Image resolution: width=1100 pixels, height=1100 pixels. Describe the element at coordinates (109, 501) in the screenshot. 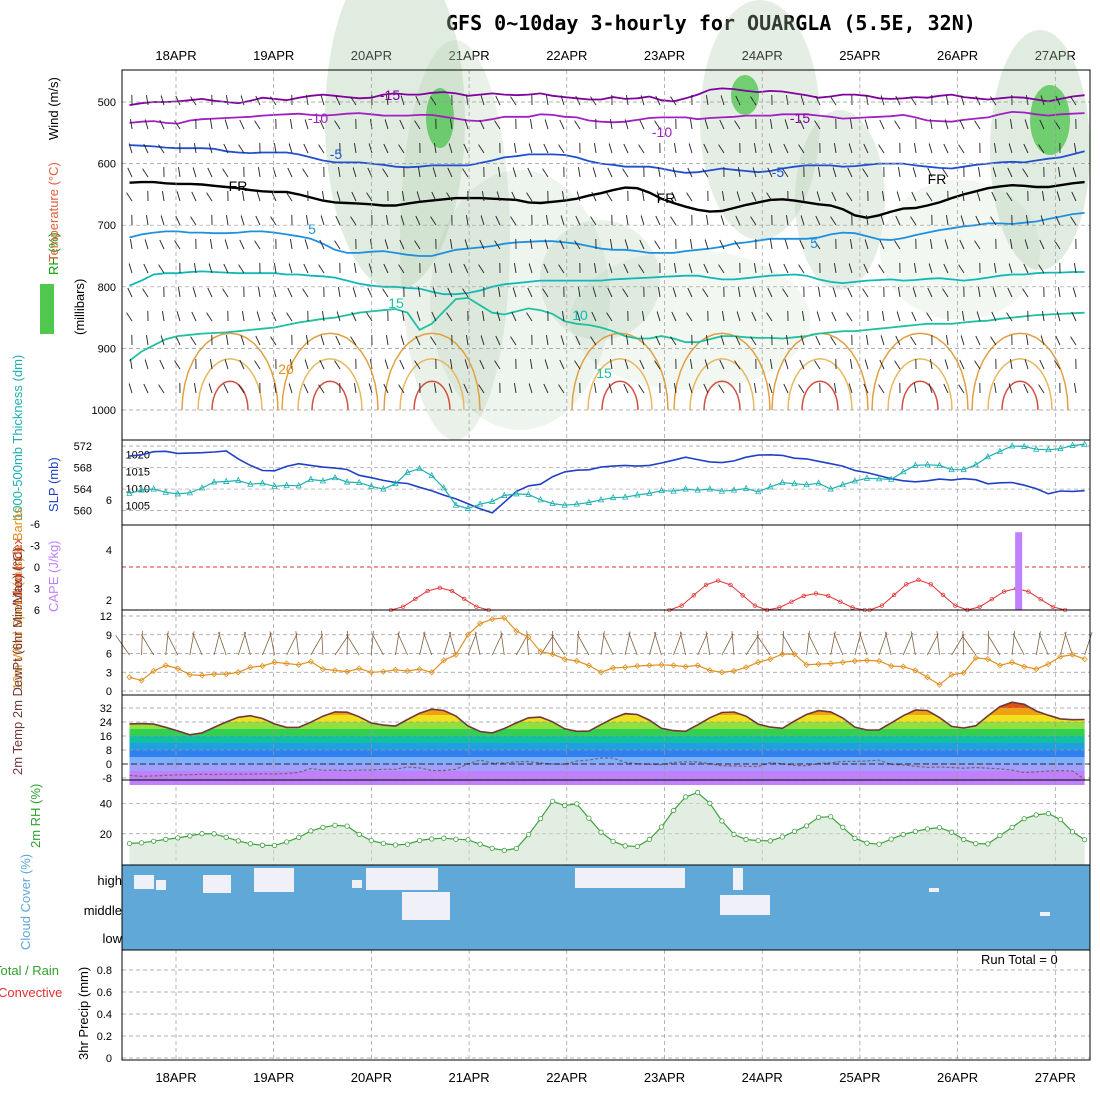

I see `cape-tick-label: 6` at that location.